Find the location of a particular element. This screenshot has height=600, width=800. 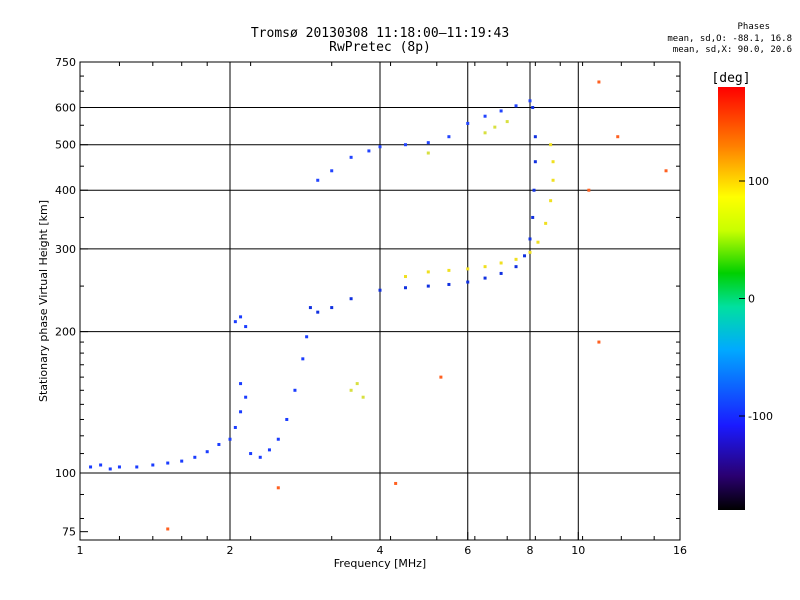

phase-info-title: Phases is located at coordinates (753, 27).